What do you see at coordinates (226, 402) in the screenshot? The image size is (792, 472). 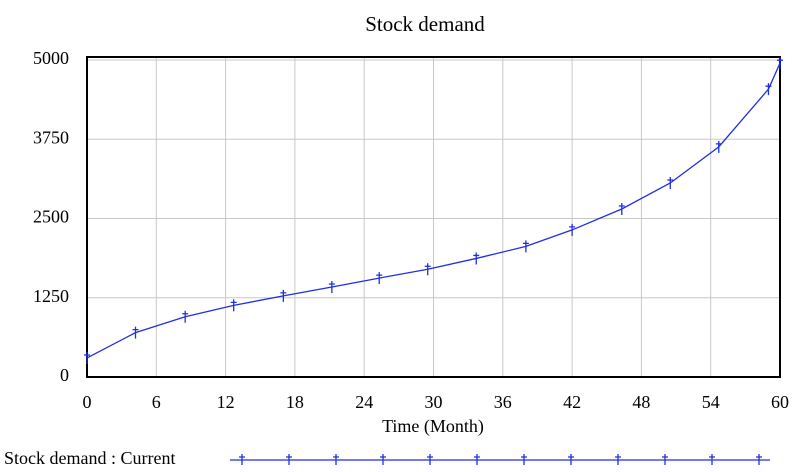 I see `x-tick-label: 12` at bounding box center [226, 402].